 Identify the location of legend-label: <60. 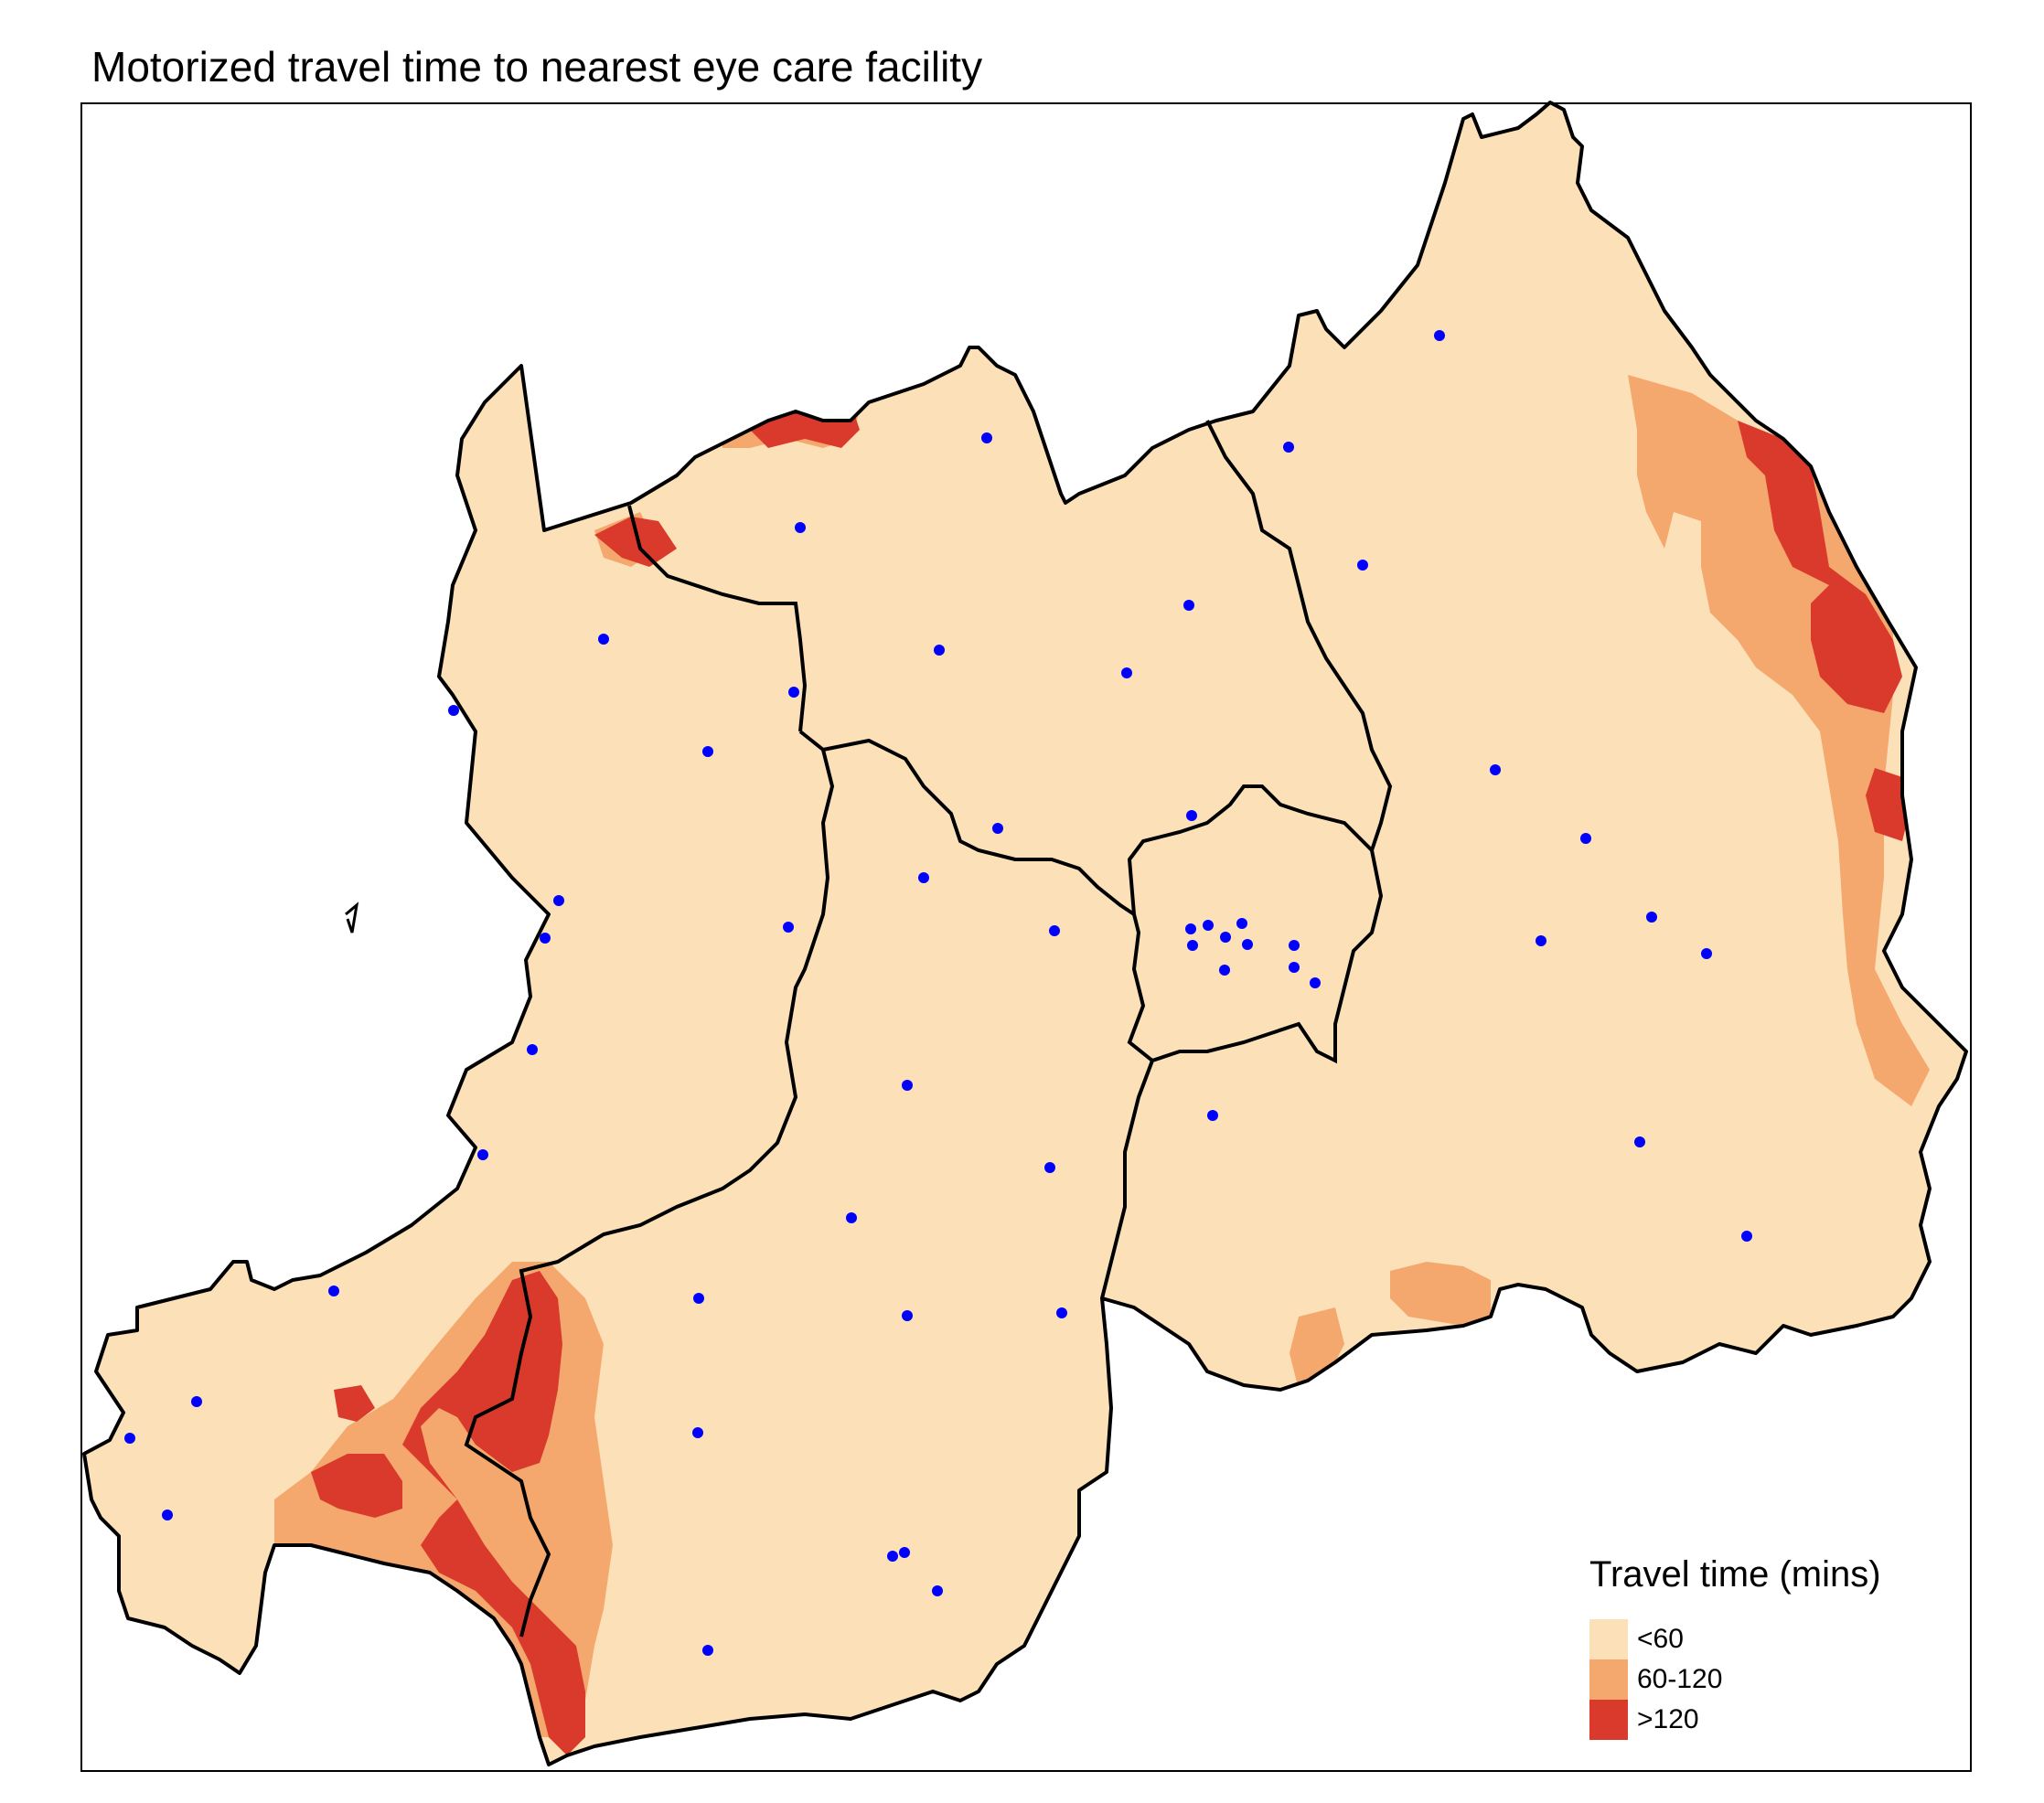
(1661, 1639).